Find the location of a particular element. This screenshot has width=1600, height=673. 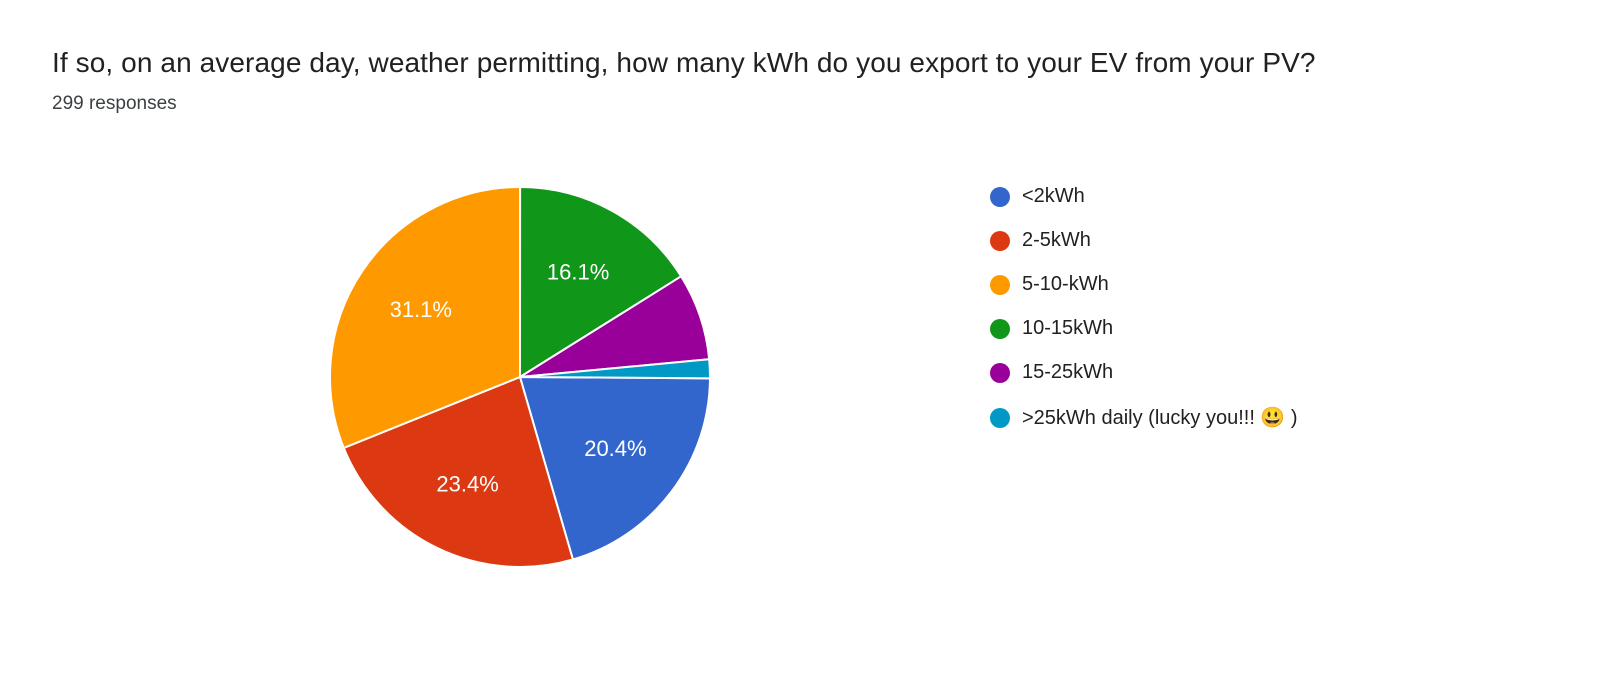

pie-slice-label-1: 23.4% is located at coordinates (467, 484).